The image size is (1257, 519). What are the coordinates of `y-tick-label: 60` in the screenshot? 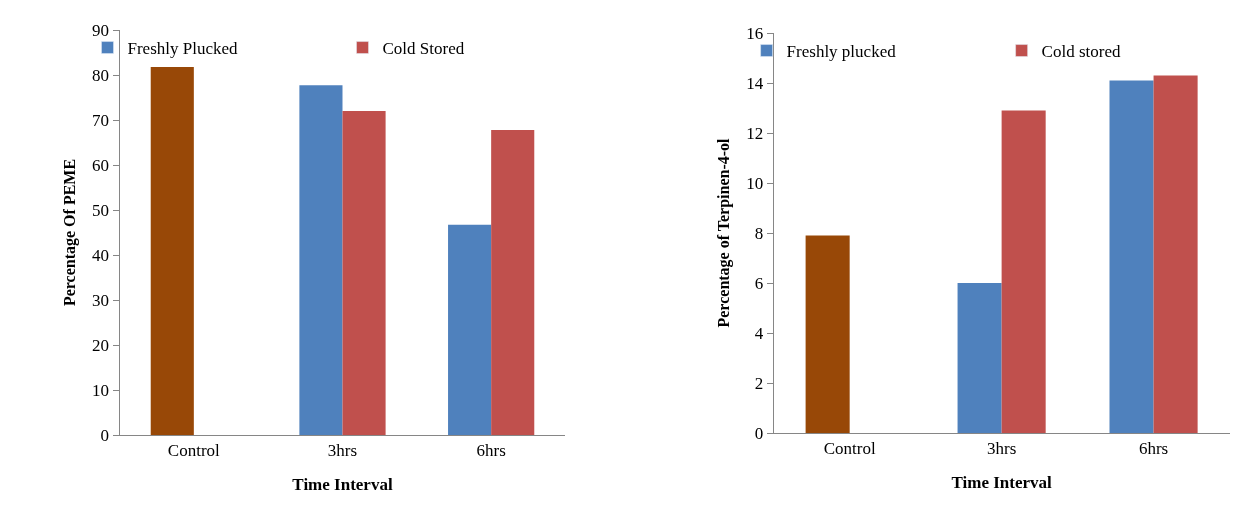 It's located at (101, 165).